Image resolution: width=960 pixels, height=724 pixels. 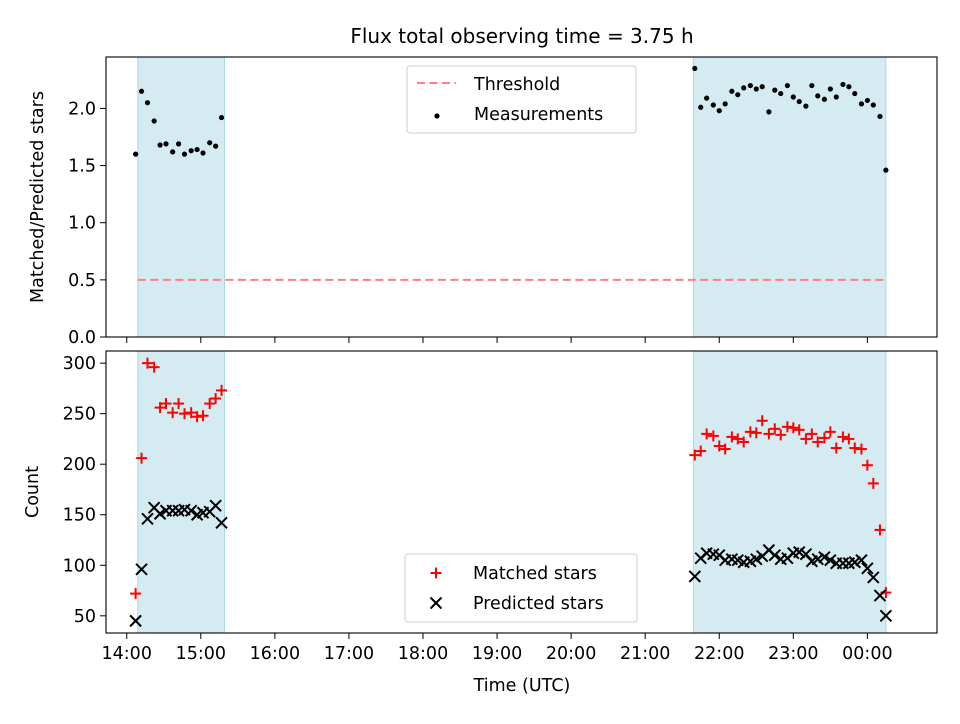 I want to click on top-legend-box, so click(x=521, y=99).